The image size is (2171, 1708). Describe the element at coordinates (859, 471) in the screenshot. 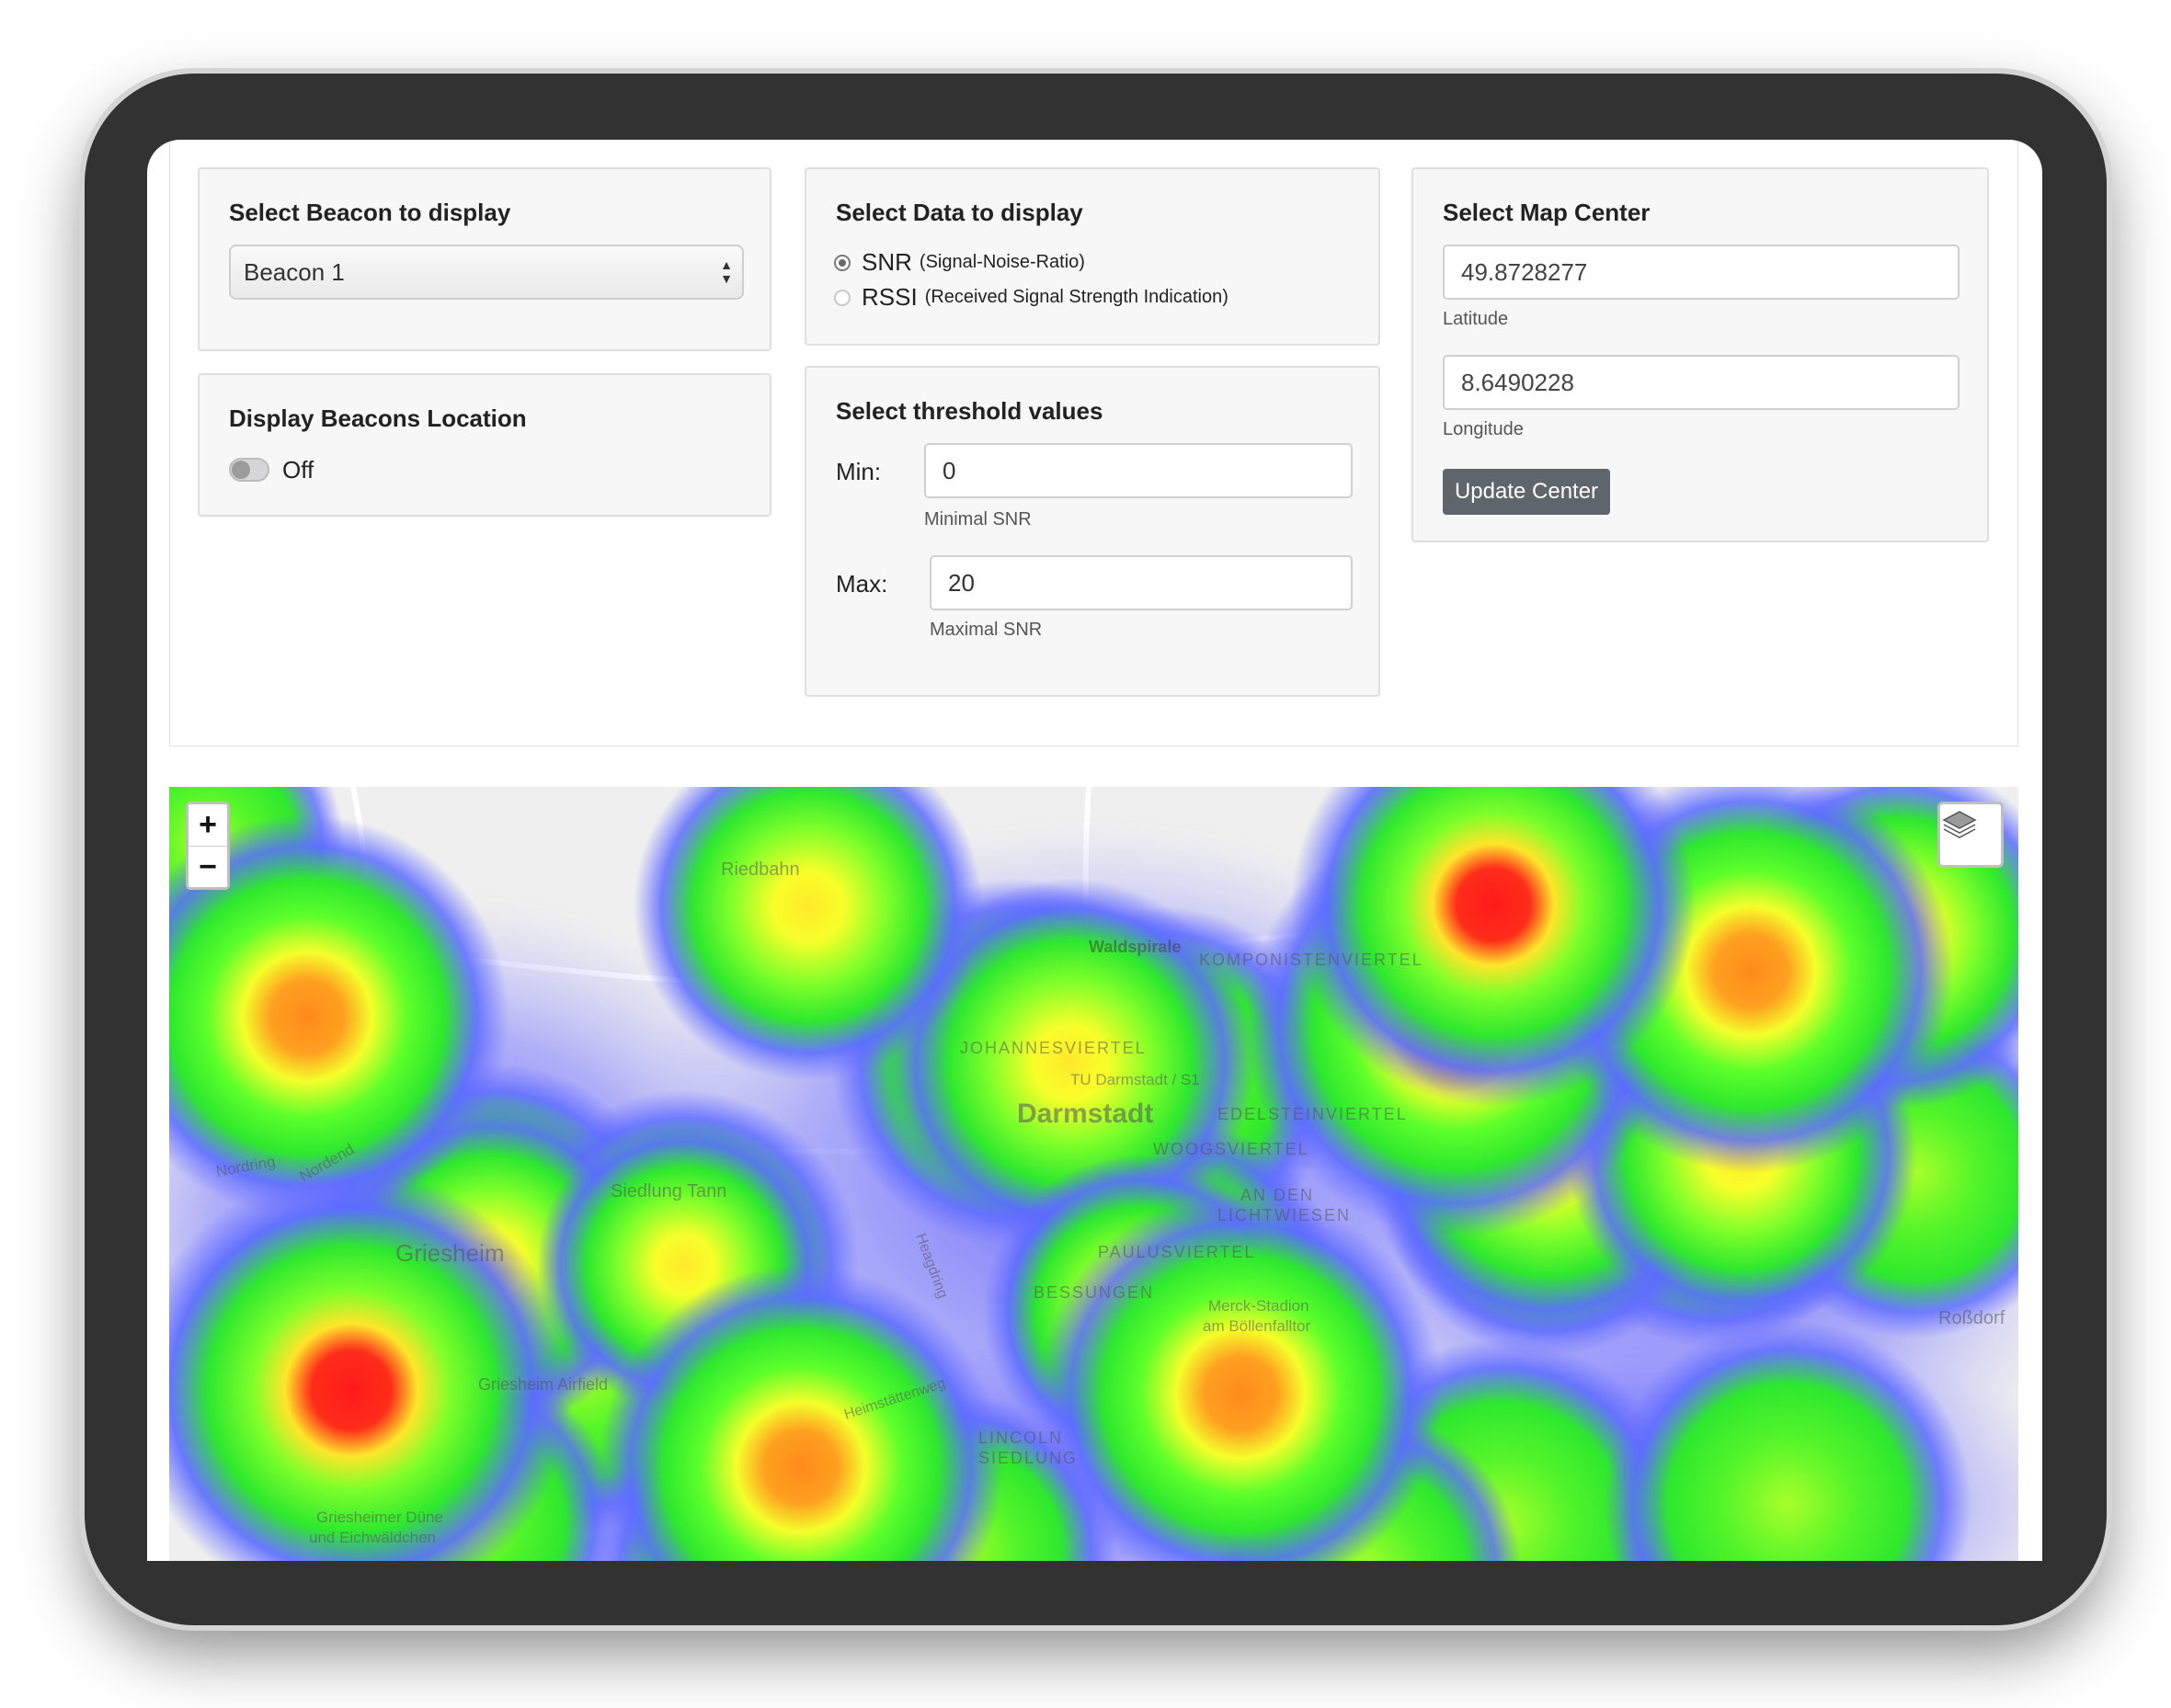

I see `min-label: Min:` at that location.